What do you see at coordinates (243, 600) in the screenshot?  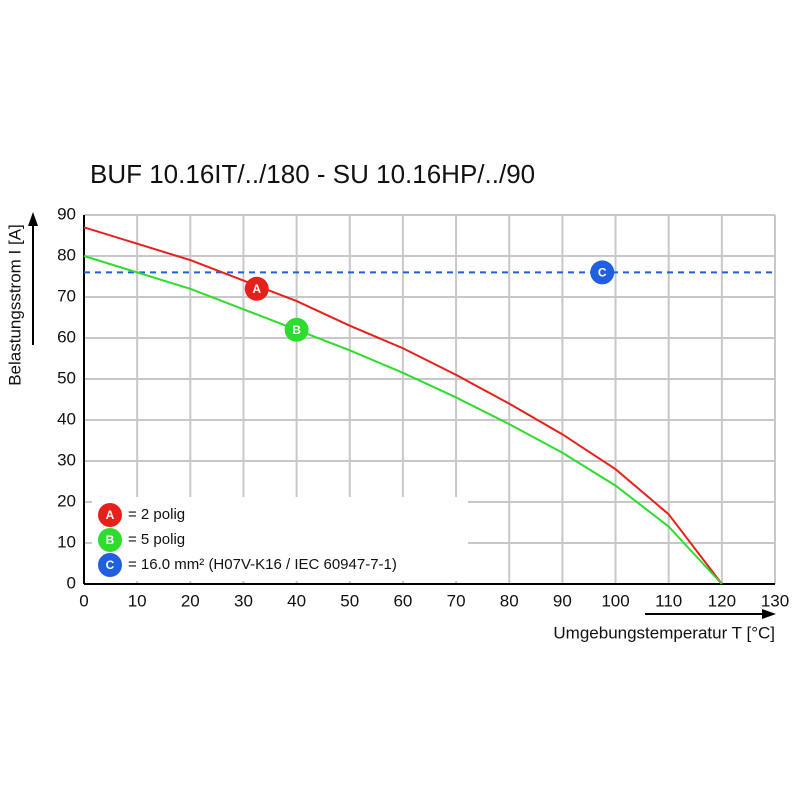 I see `x-tick-label: 30` at bounding box center [243, 600].